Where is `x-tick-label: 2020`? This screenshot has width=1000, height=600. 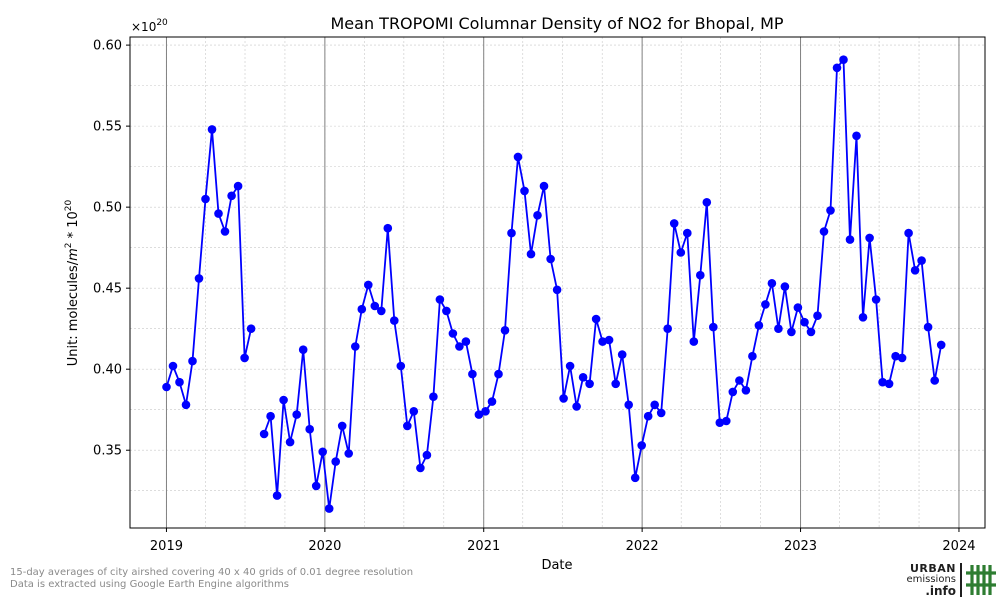 x-tick-label: 2020 is located at coordinates (324, 546).